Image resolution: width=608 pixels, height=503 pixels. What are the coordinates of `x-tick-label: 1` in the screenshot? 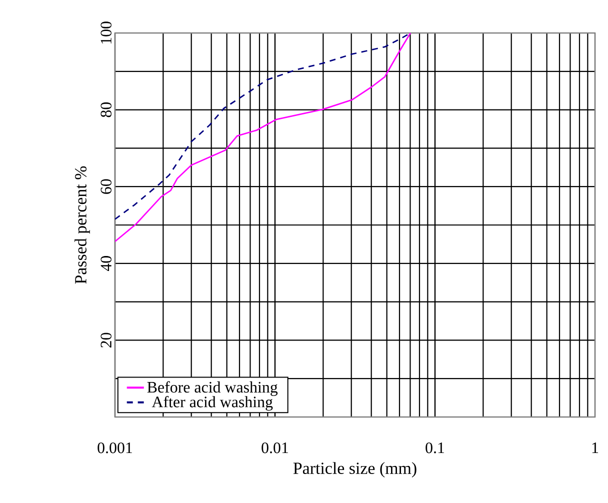 It's located at (595, 447).